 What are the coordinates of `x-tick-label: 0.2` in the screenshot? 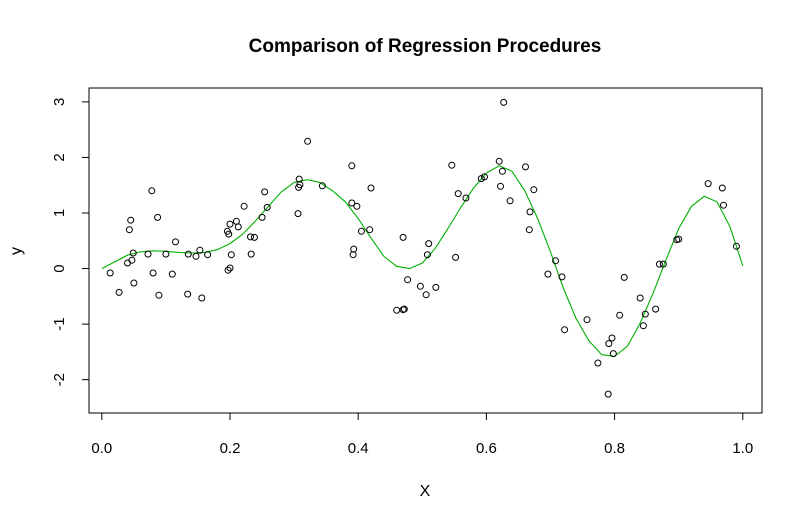 It's located at (230, 448).